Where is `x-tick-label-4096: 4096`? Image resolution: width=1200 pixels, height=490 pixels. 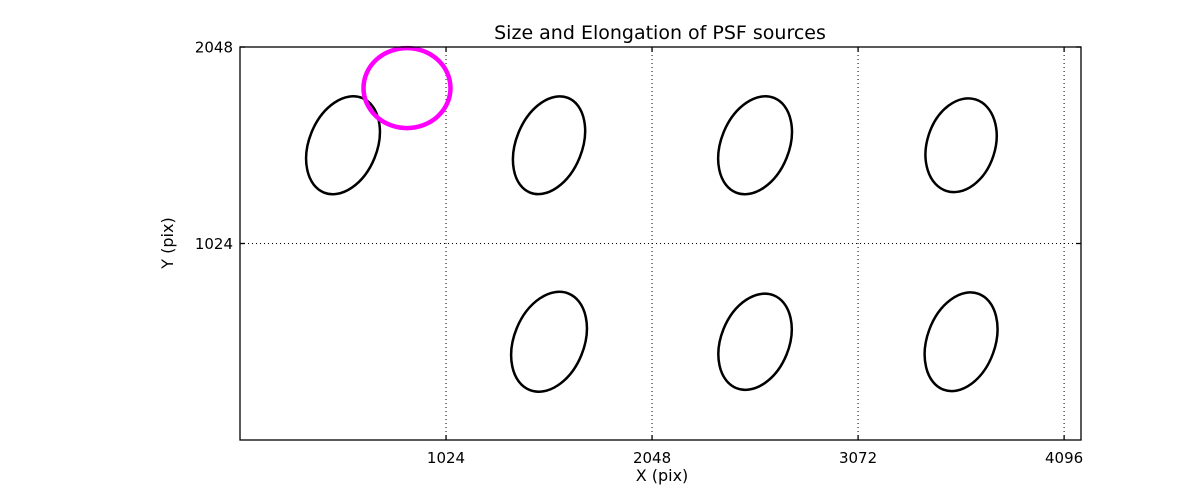 x-tick-label-4096: 4096 is located at coordinates (1064, 458).